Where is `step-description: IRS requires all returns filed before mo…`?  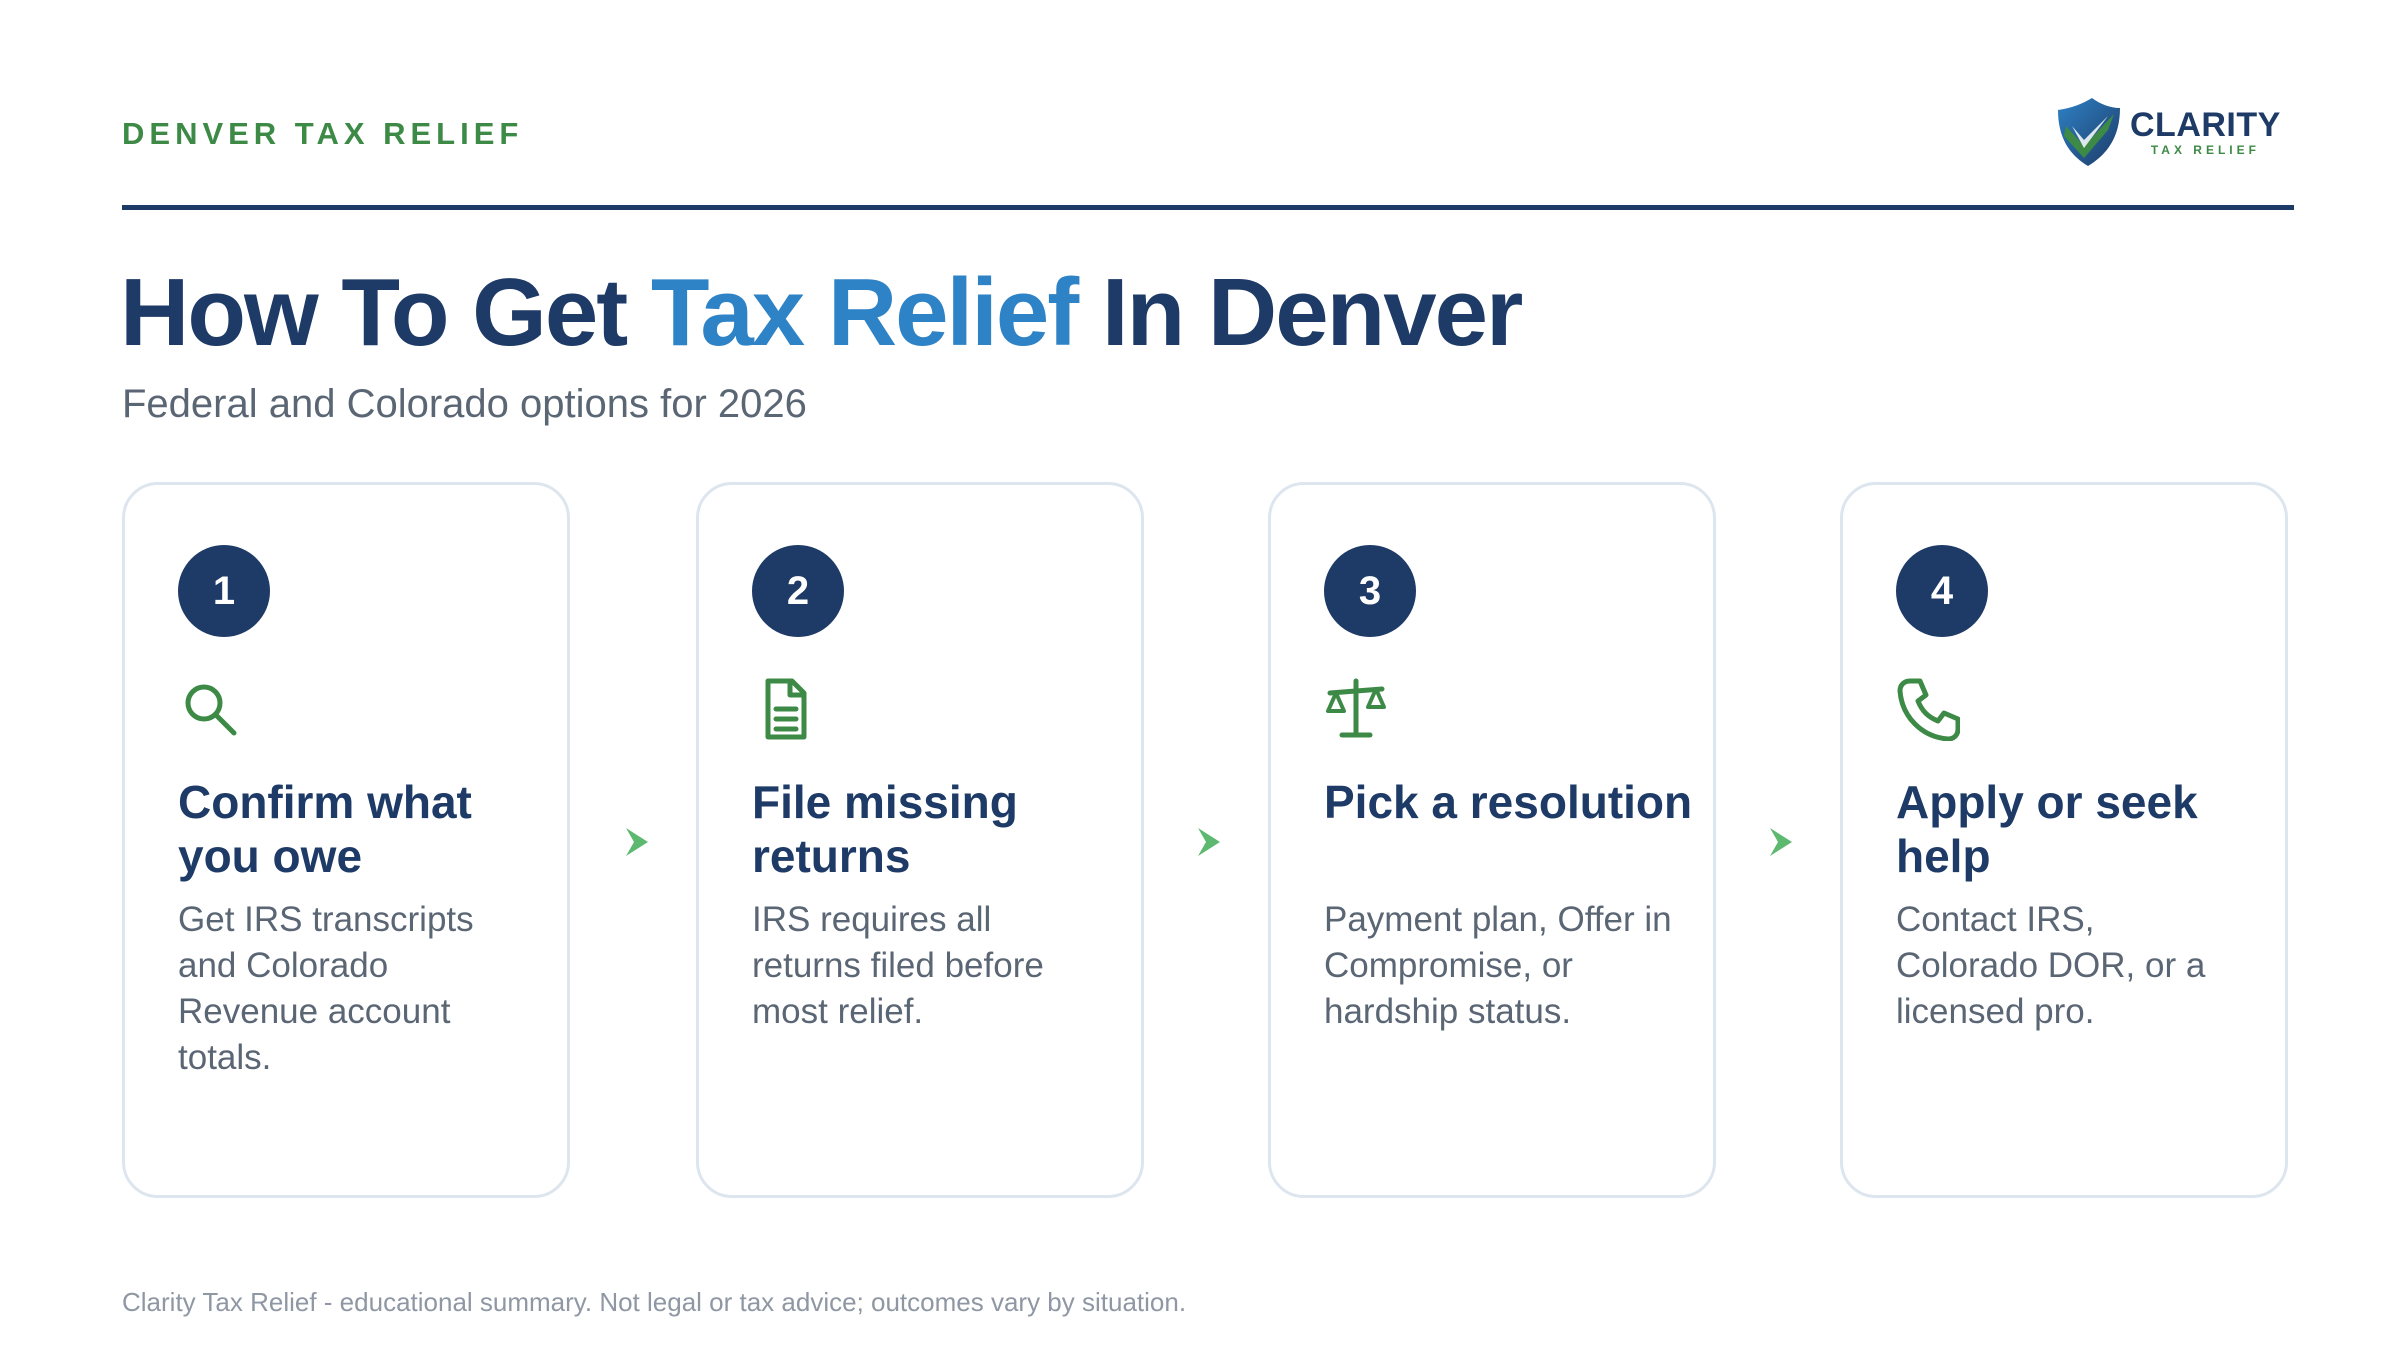
step-description: IRS requires all returns filed before mo… is located at coordinates (898, 965).